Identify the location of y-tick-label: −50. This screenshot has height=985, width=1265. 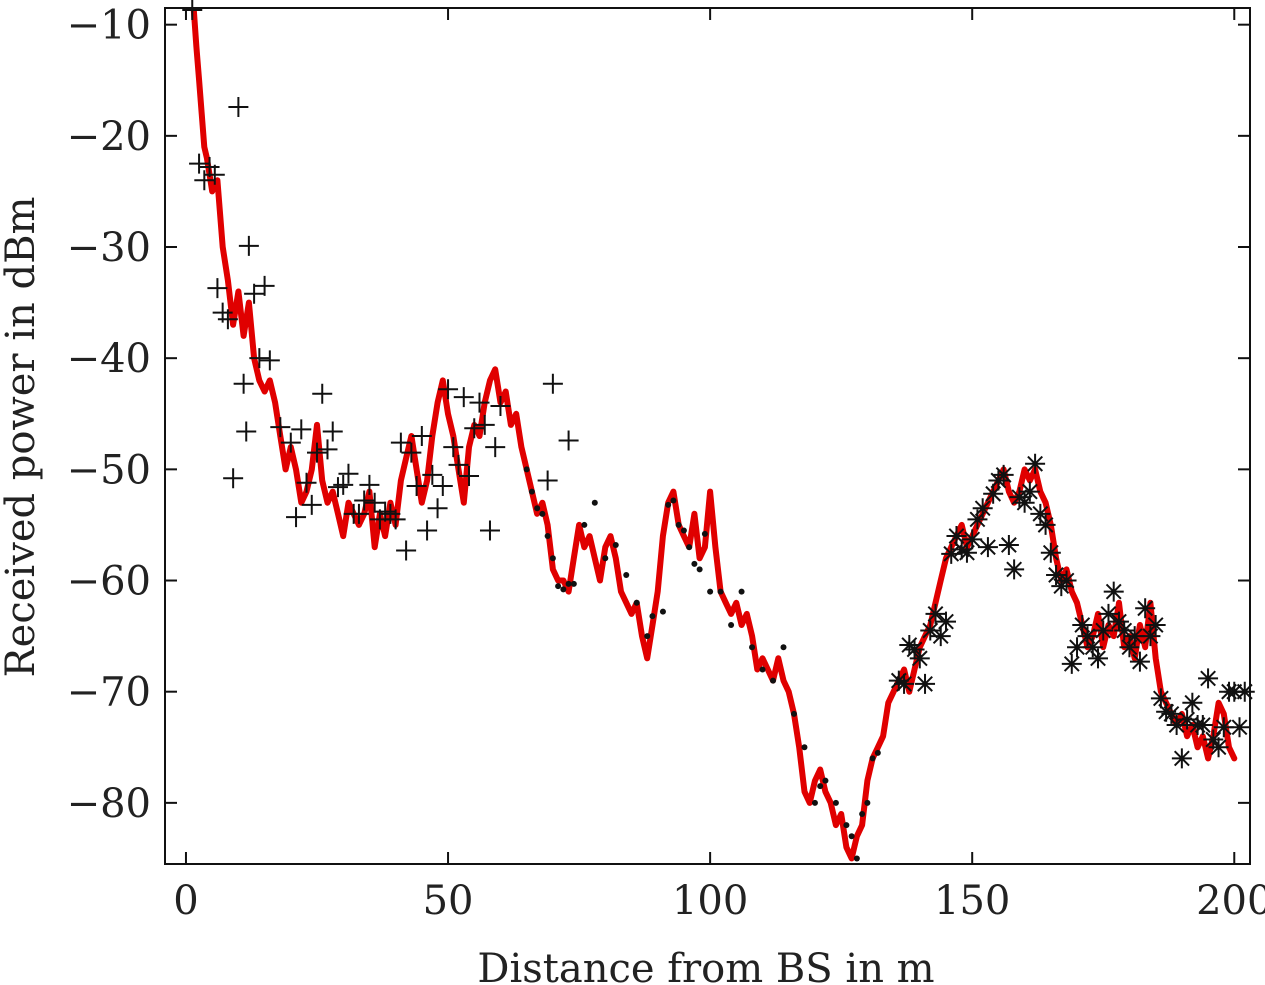
(109, 470).